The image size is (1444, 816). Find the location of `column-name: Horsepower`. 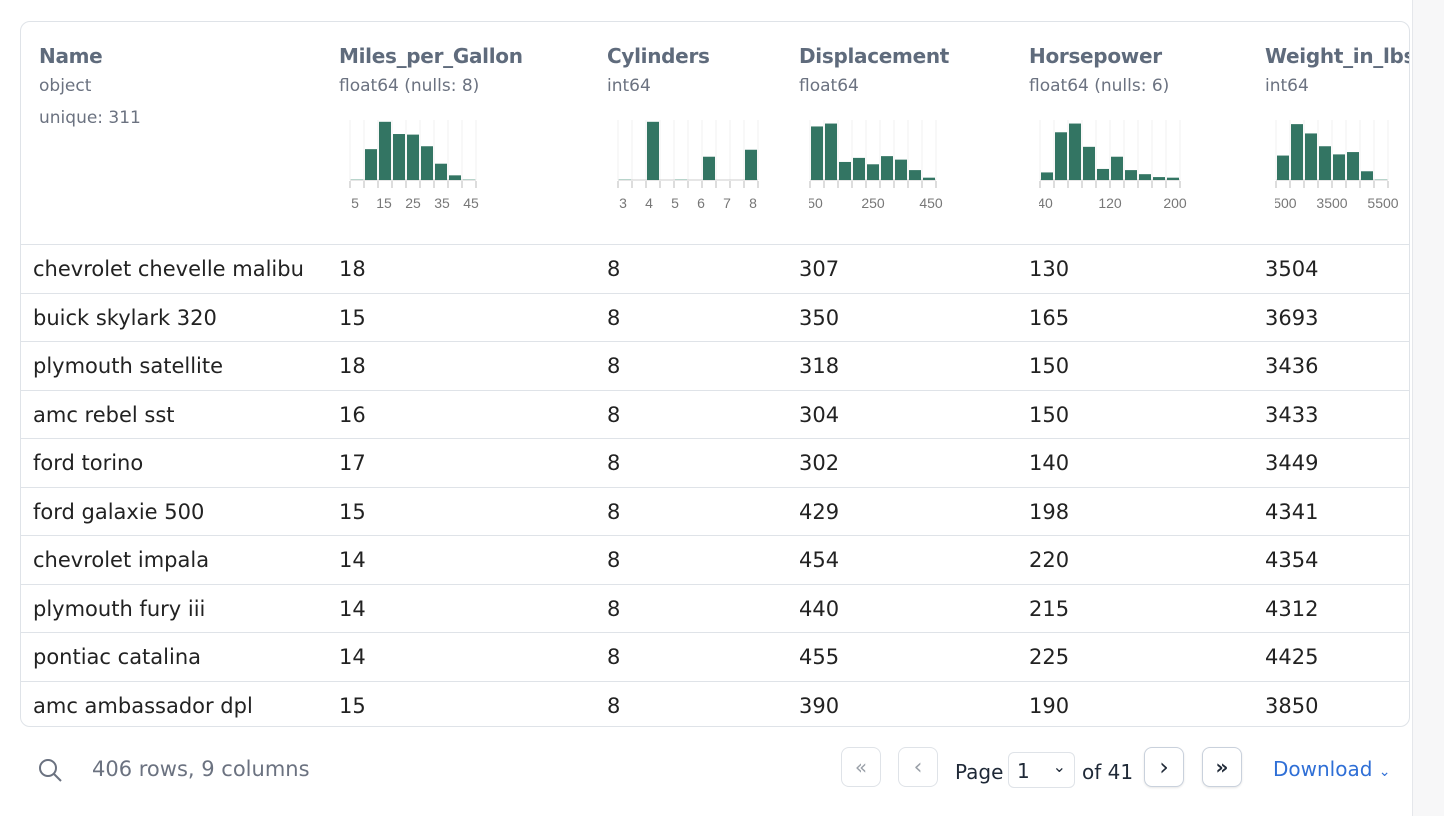

column-name: Horsepower is located at coordinates (1095, 56).